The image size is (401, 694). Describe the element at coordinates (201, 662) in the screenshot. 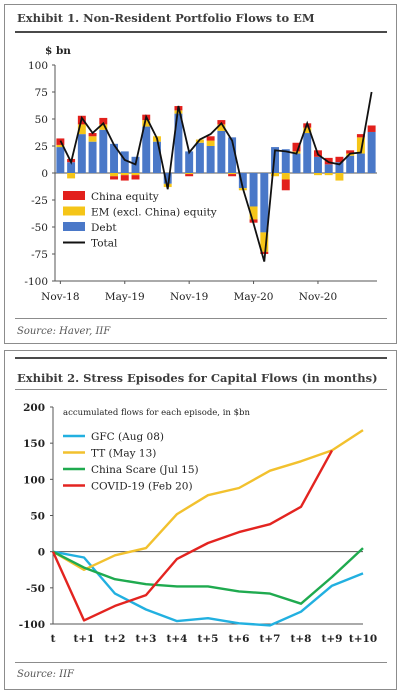

I see `exhibit-2-bottom-rule` at that location.